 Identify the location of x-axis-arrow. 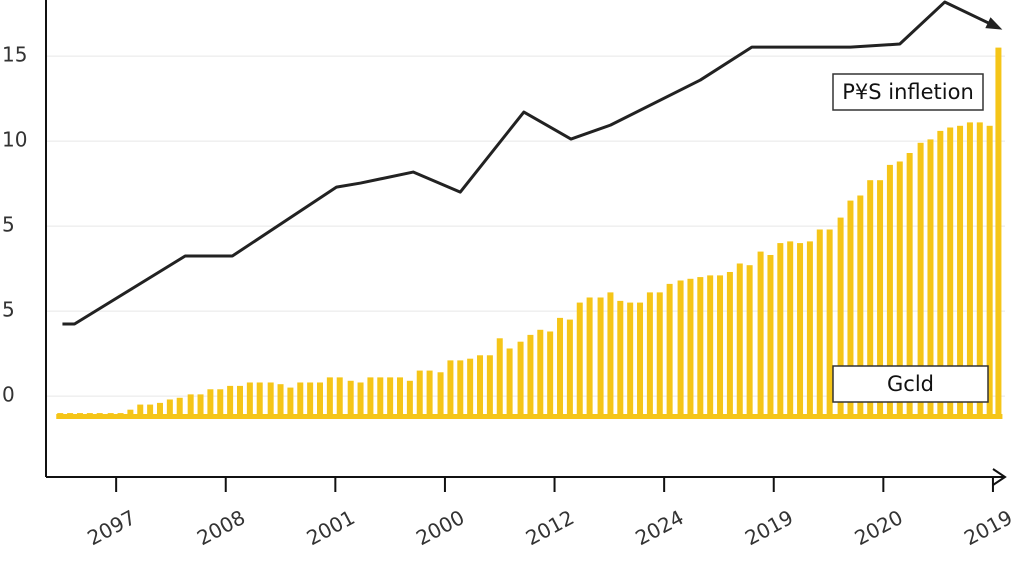
(999, 477).